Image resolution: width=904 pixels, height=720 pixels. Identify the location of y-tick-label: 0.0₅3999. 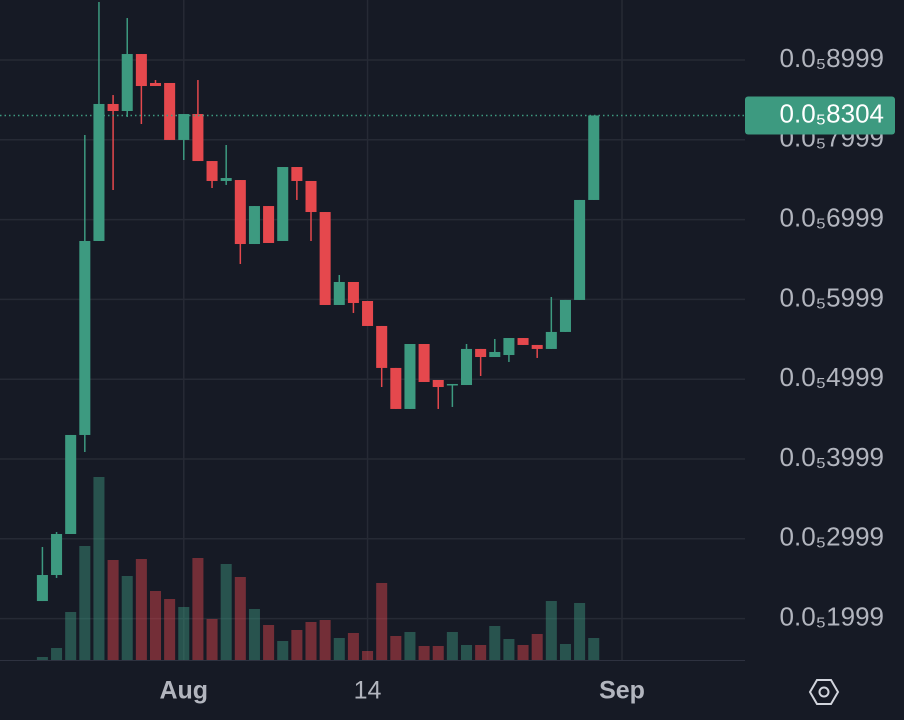
(832, 457).